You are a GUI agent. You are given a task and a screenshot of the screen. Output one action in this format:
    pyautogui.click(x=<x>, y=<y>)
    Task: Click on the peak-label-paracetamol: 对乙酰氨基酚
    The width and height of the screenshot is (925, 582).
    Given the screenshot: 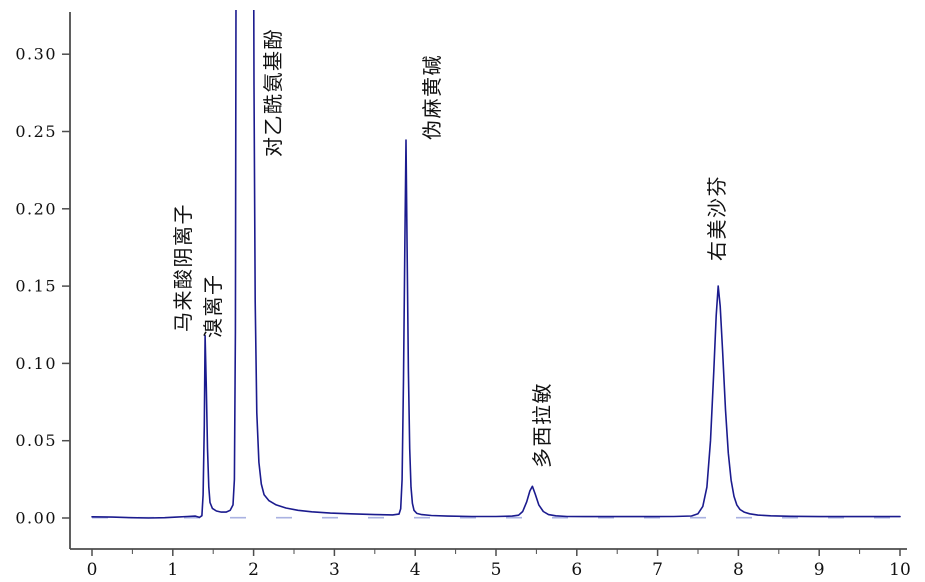 What is the action you would take?
    pyautogui.click(x=273, y=92)
    